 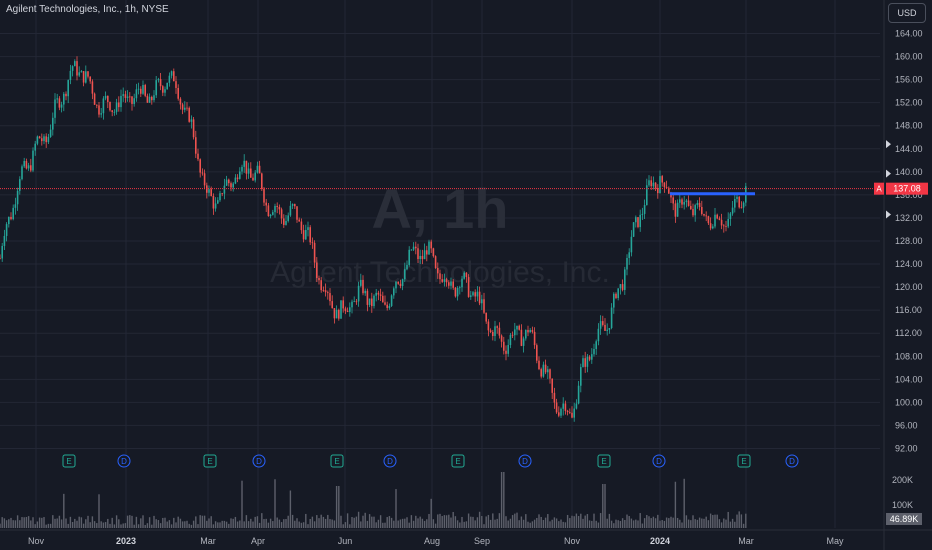 I want to click on price-tick-label: 116.00, so click(x=908, y=310).